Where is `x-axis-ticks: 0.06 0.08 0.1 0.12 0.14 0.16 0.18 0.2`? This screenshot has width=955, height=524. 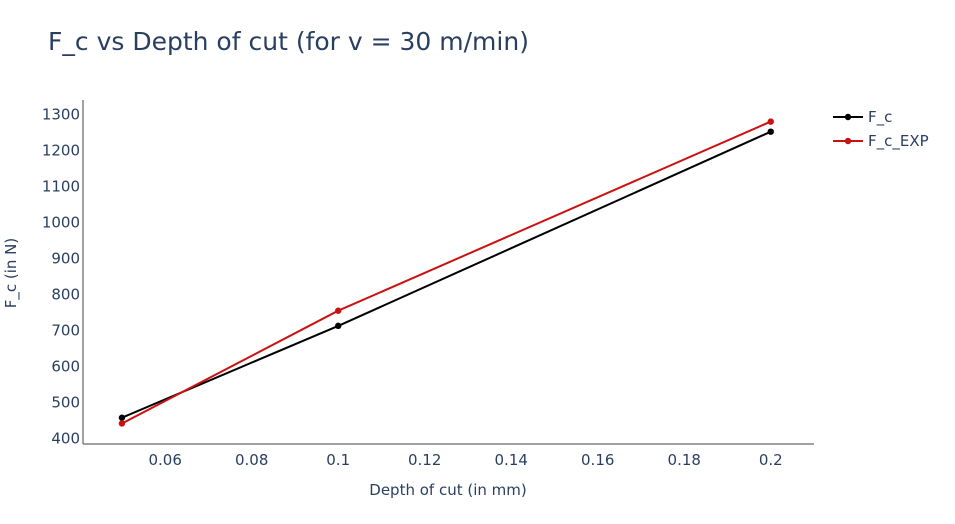 x-axis-ticks: 0.06 0.08 0.1 0.12 0.14 0.16 0.18 0.2 is located at coordinates (465, 460).